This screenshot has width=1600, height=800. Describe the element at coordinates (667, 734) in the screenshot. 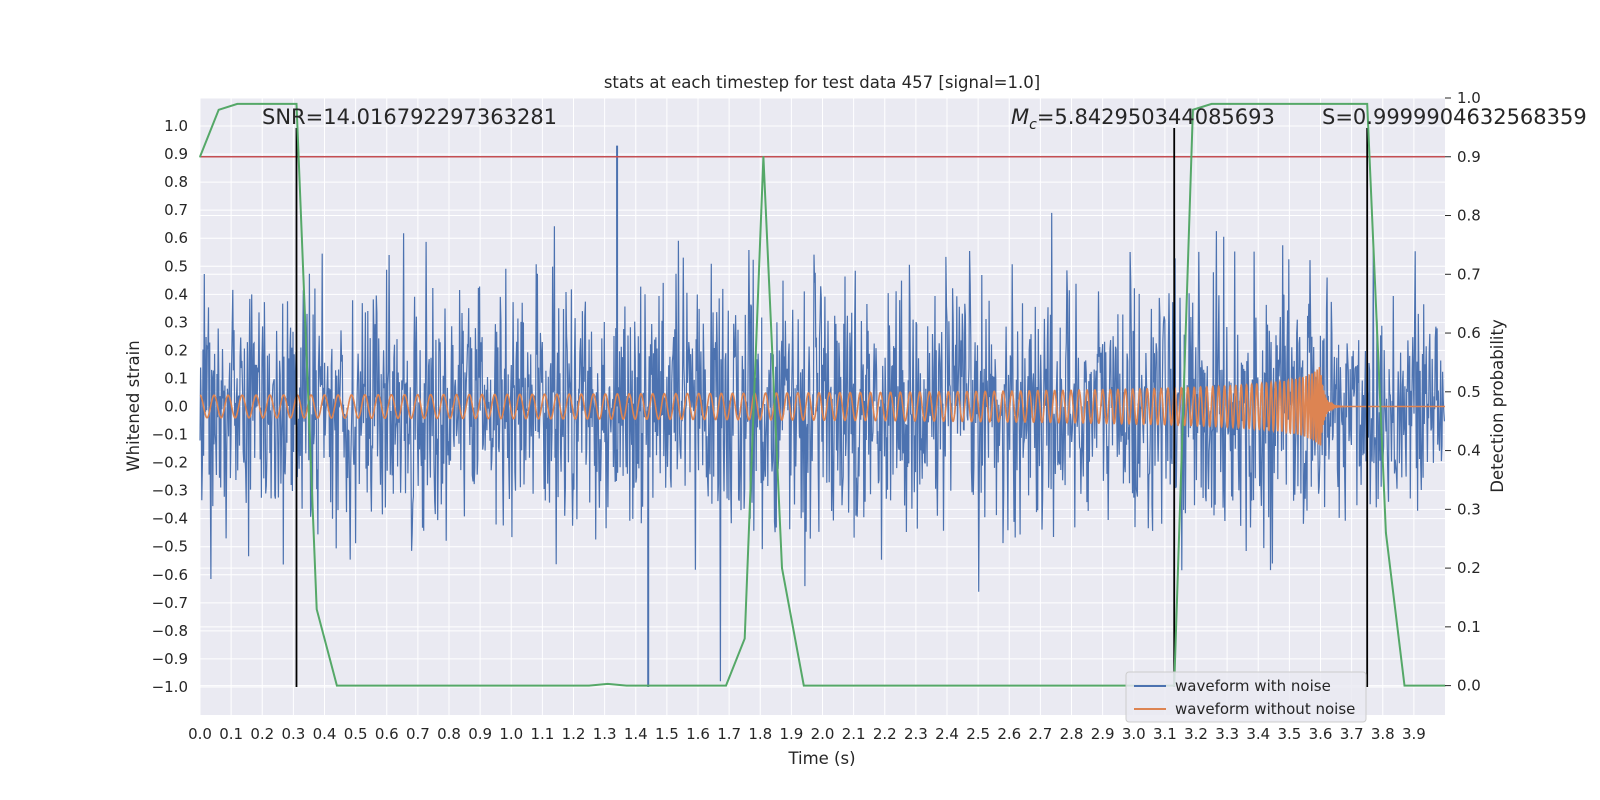

I see `x-tick-label: 1.5` at that location.